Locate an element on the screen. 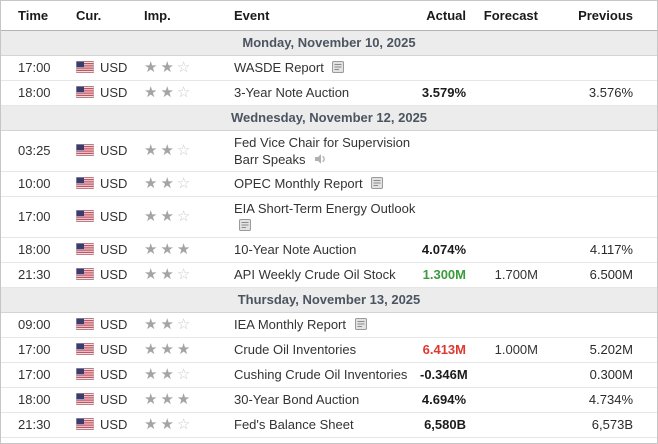 The image size is (658, 444). day-date-label: Monday, November 10, 2025 is located at coordinates (329, 42).